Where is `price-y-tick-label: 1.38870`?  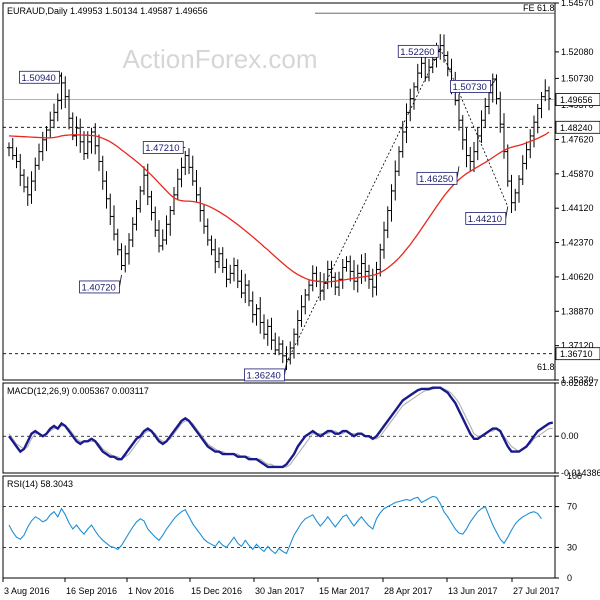 price-y-tick-label: 1.38870 is located at coordinates (577, 311).